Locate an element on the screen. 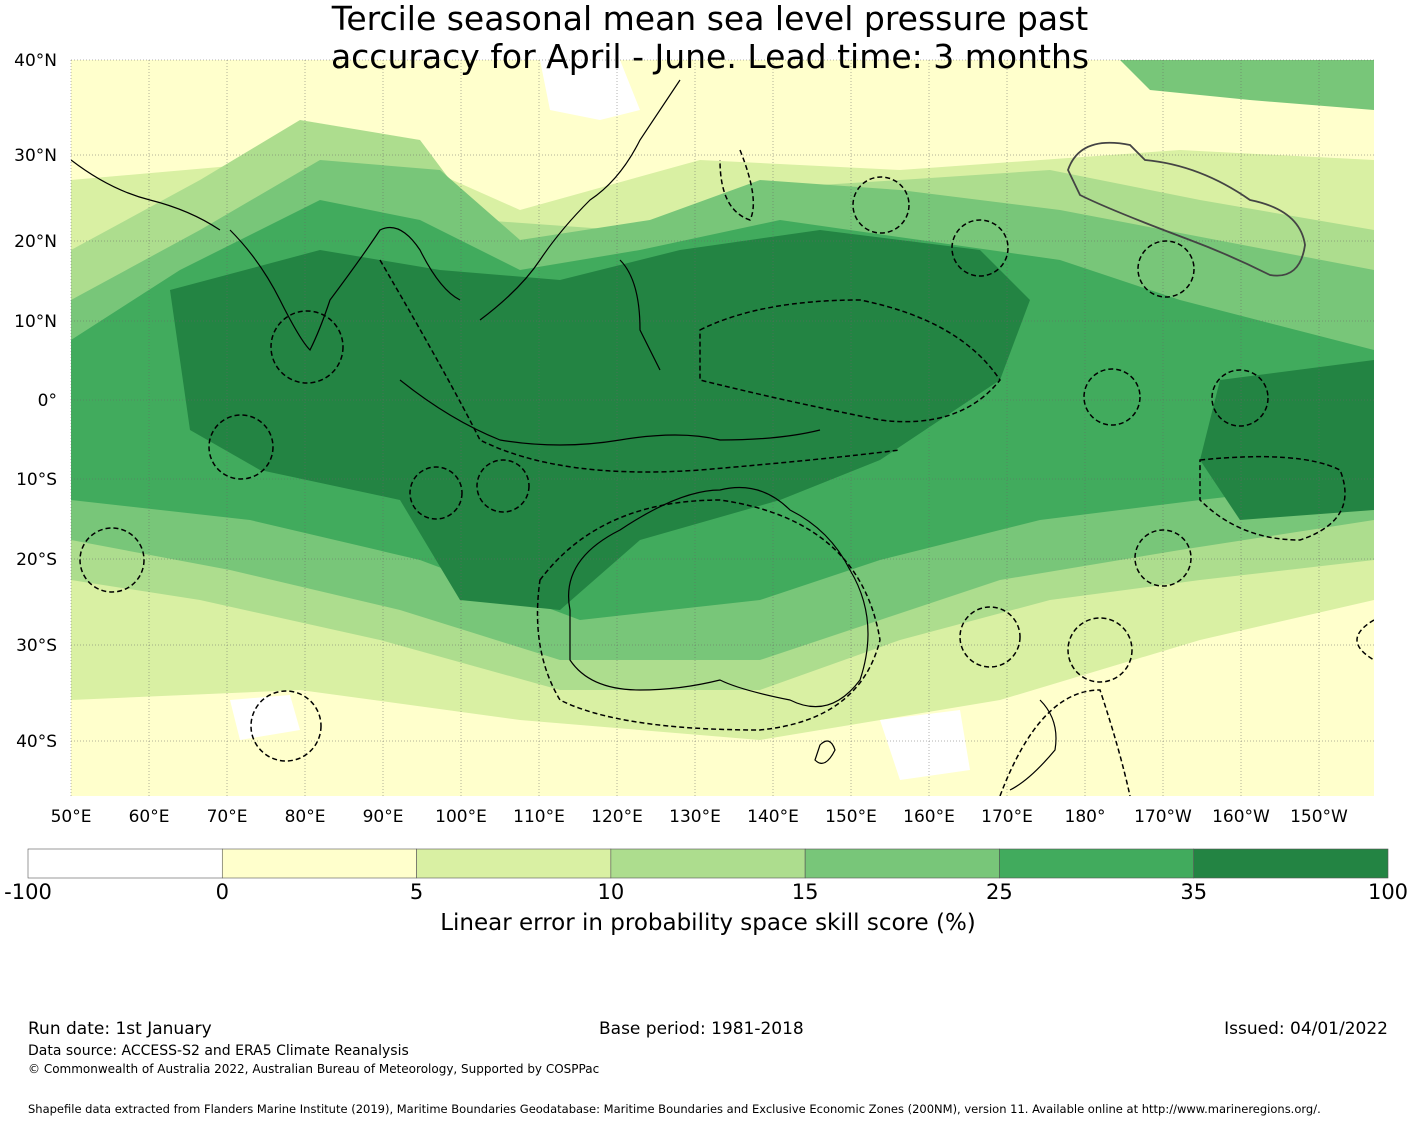 The width and height of the screenshot is (1416, 1125). run-date: Run date: 1st January is located at coordinates (120, 1029).